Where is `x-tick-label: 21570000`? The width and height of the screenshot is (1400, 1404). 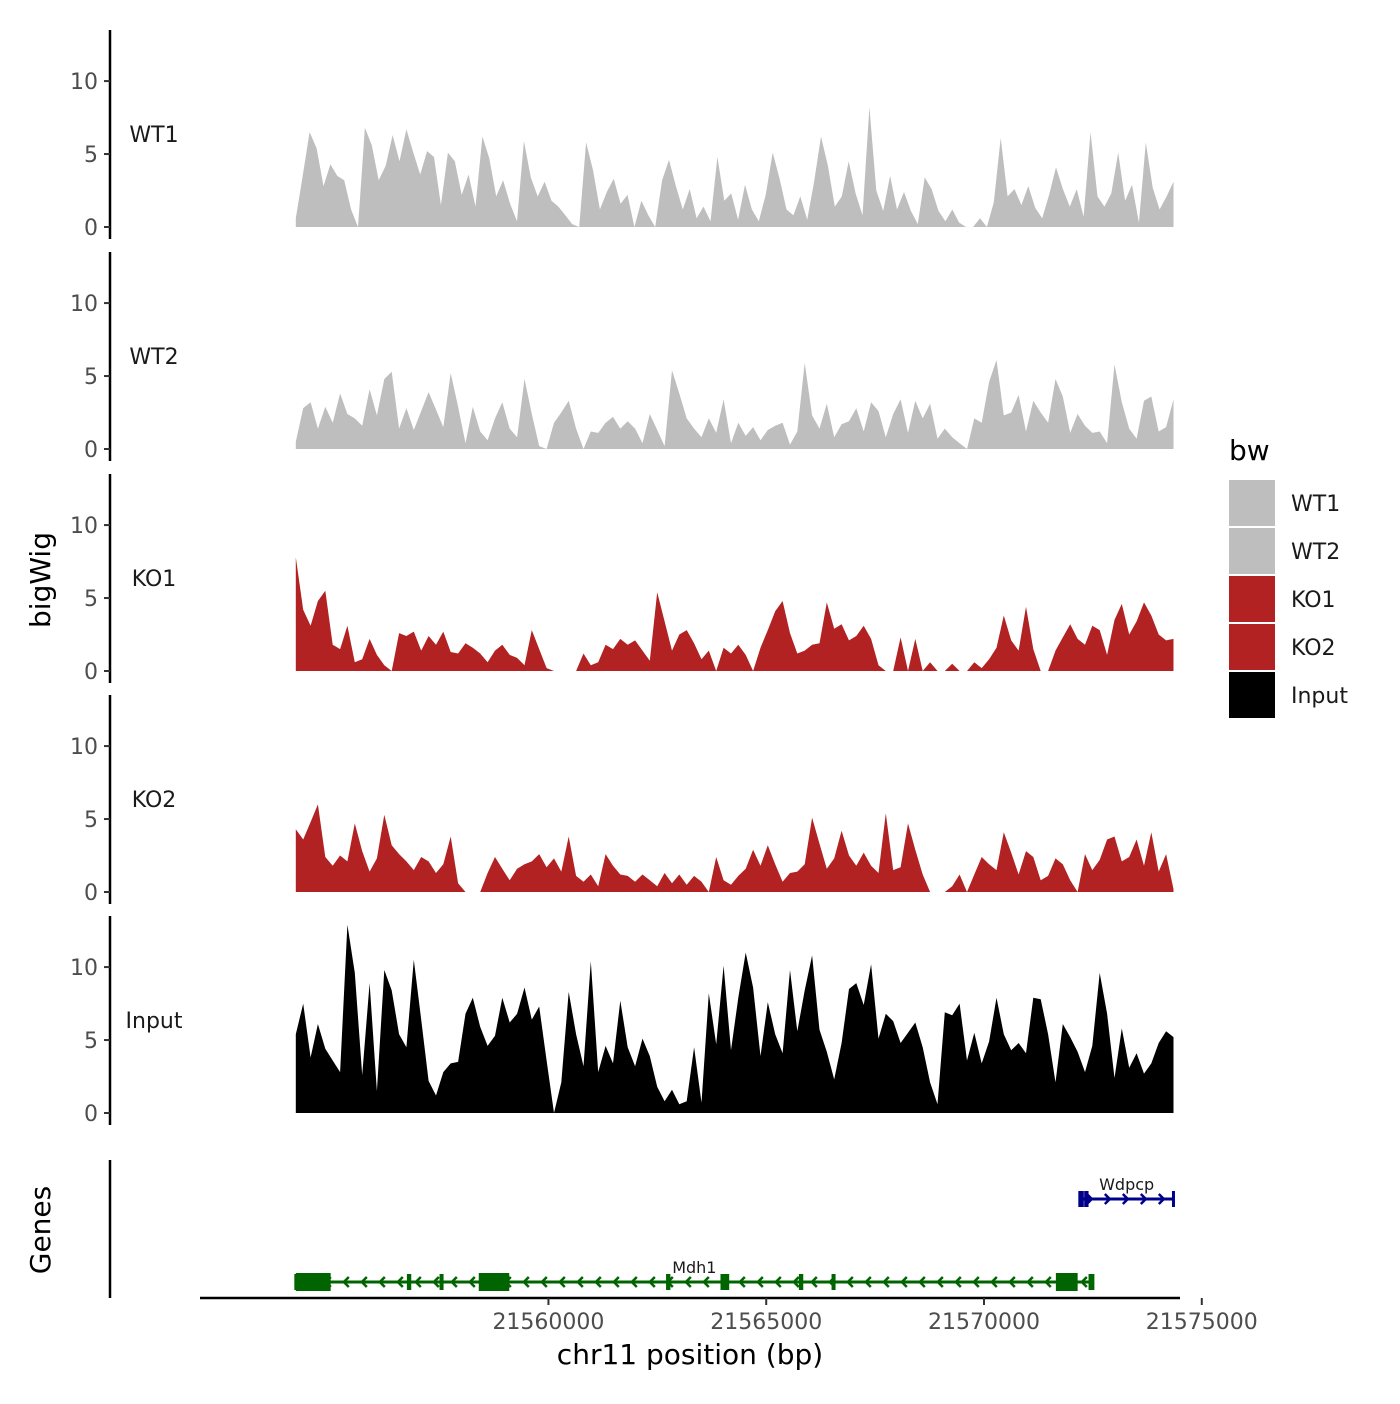 x-tick-label: 21570000 is located at coordinates (984, 1322).